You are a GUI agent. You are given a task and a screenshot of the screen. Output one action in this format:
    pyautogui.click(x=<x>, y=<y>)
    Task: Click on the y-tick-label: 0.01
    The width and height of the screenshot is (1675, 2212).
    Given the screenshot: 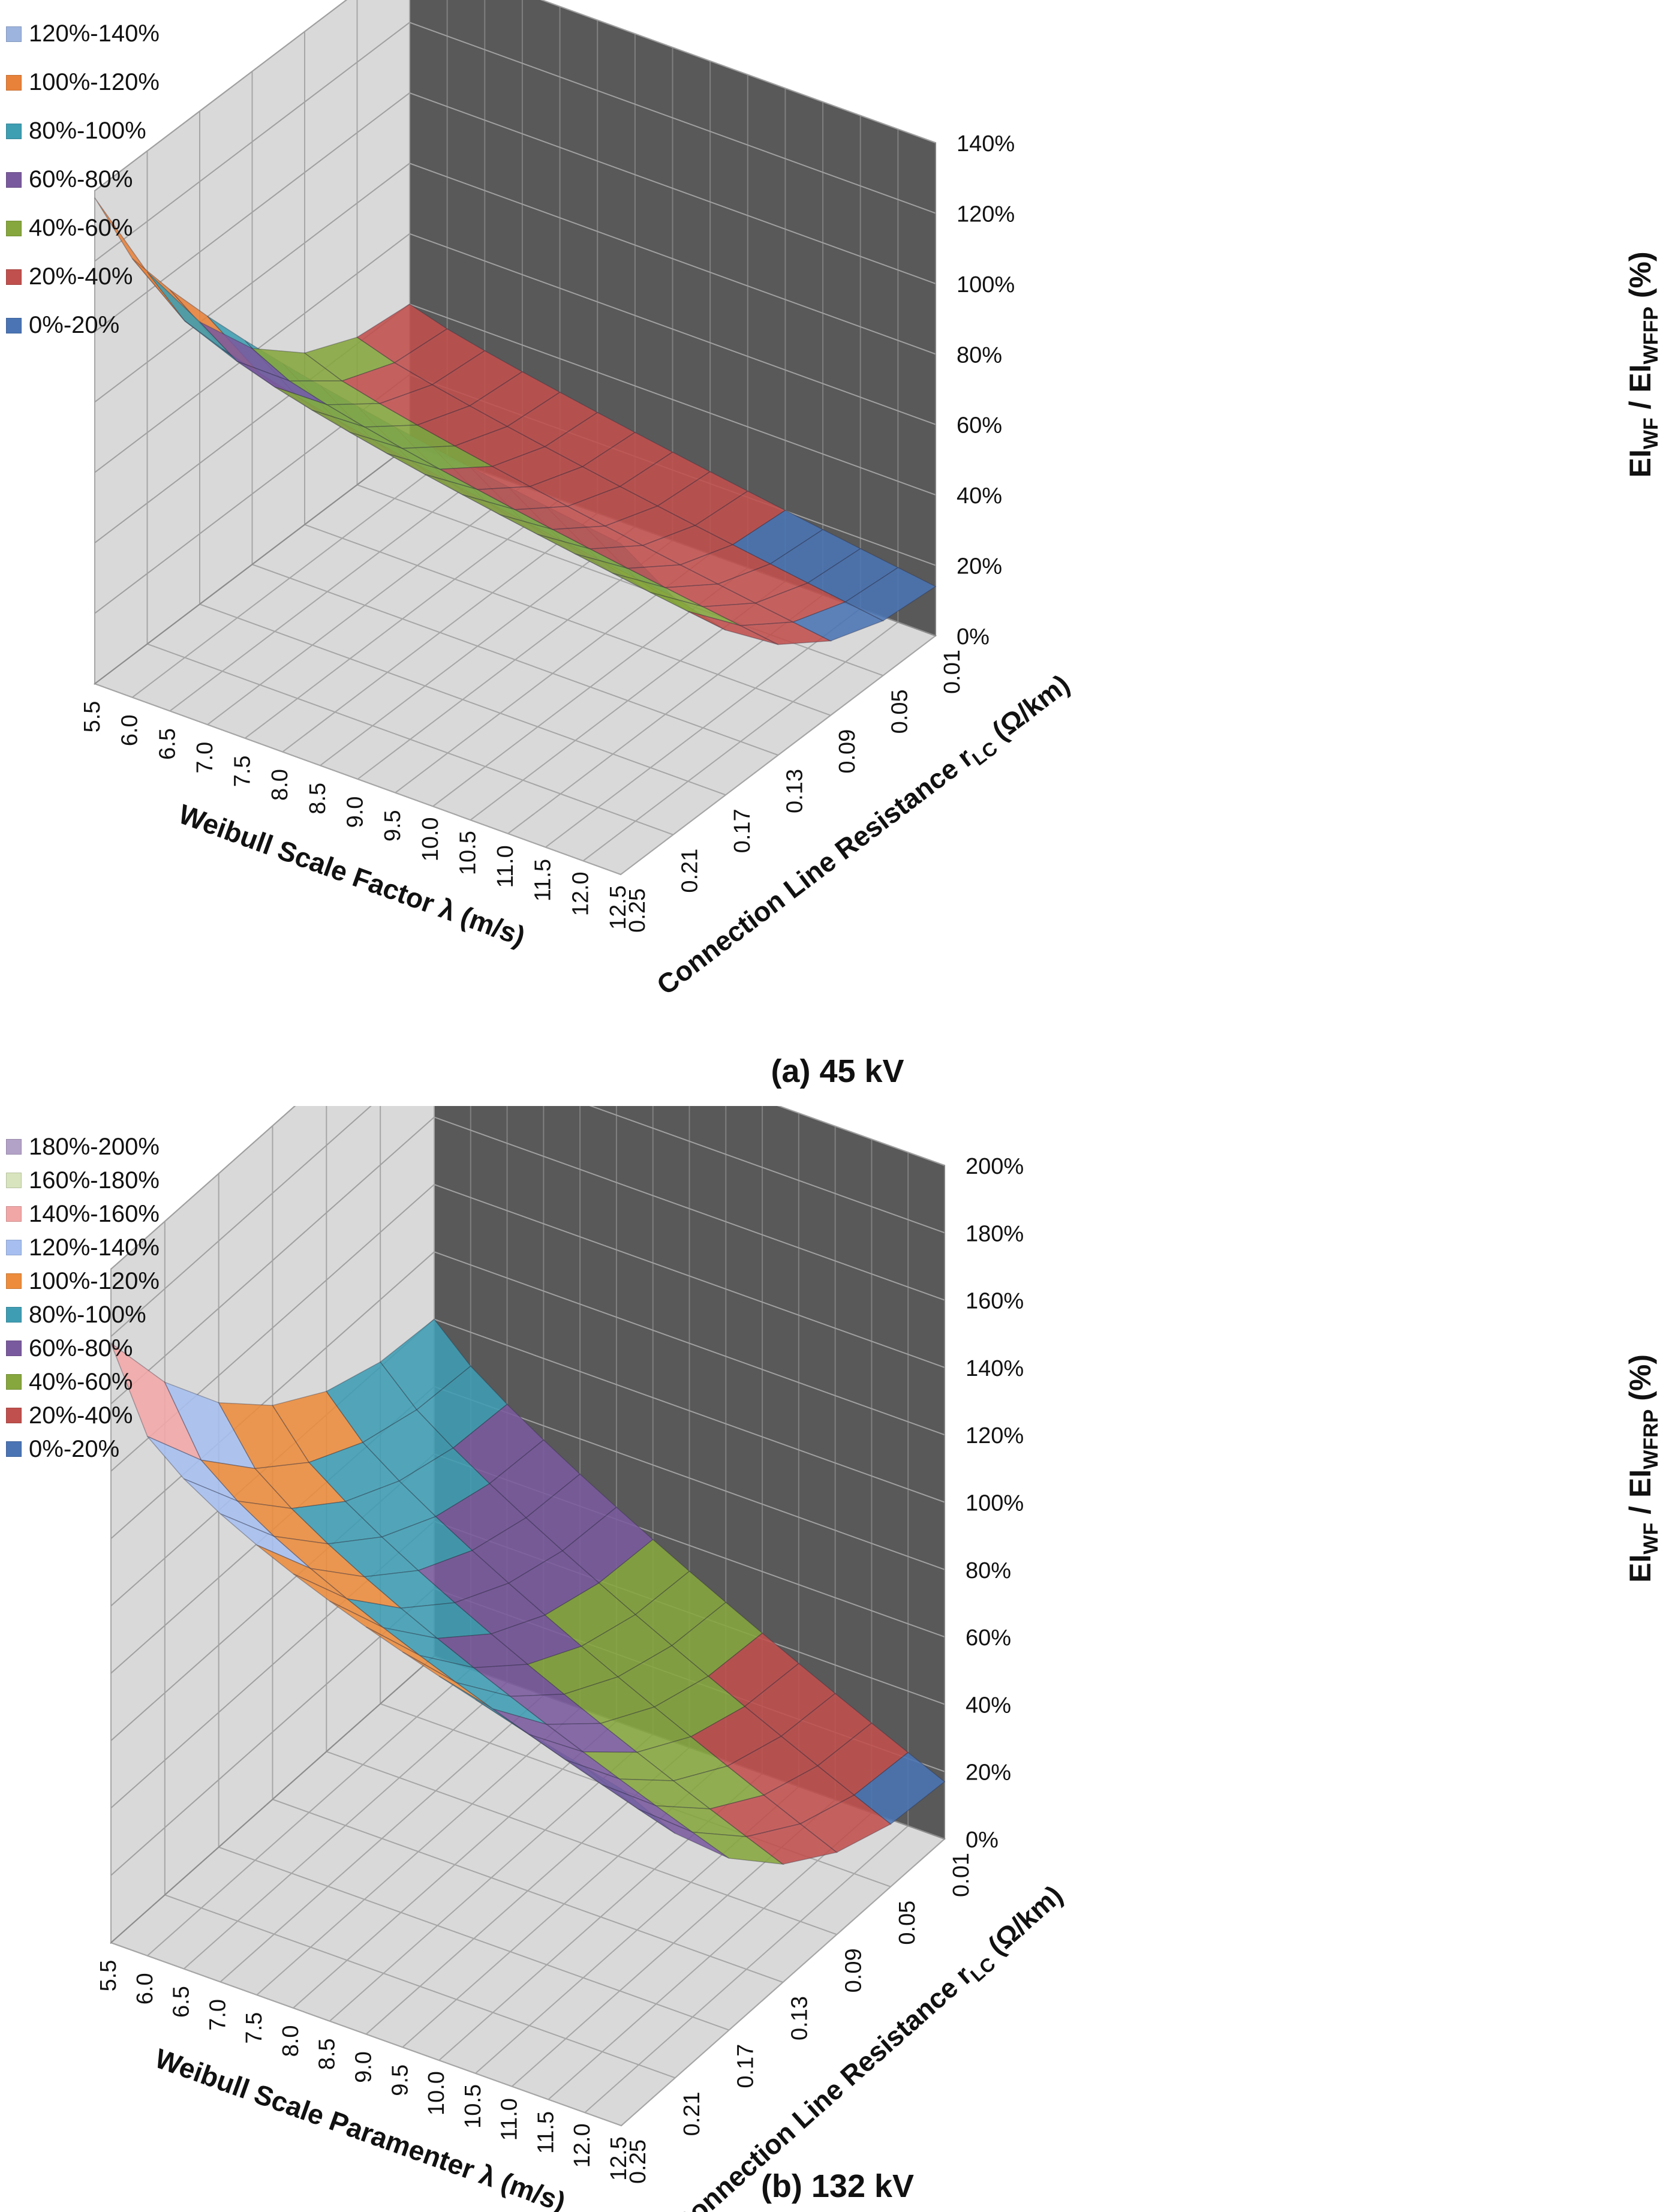 What is the action you would take?
    pyautogui.click(x=961, y=1875)
    